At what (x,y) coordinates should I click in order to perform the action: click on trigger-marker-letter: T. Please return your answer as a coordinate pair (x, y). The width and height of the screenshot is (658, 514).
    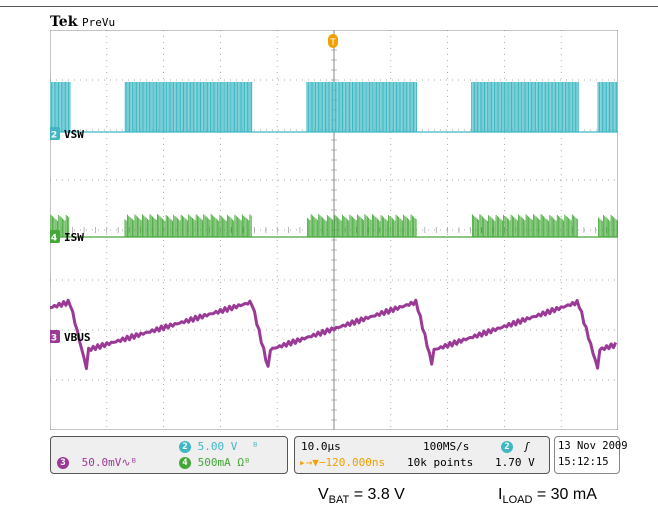
    Looking at the image, I should click on (332, 43).